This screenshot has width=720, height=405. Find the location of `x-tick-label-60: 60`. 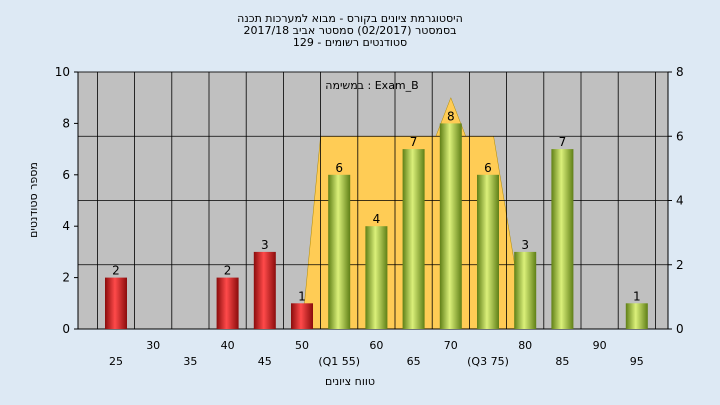

x-tick-label-60: 60 is located at coordinates (376, 345).